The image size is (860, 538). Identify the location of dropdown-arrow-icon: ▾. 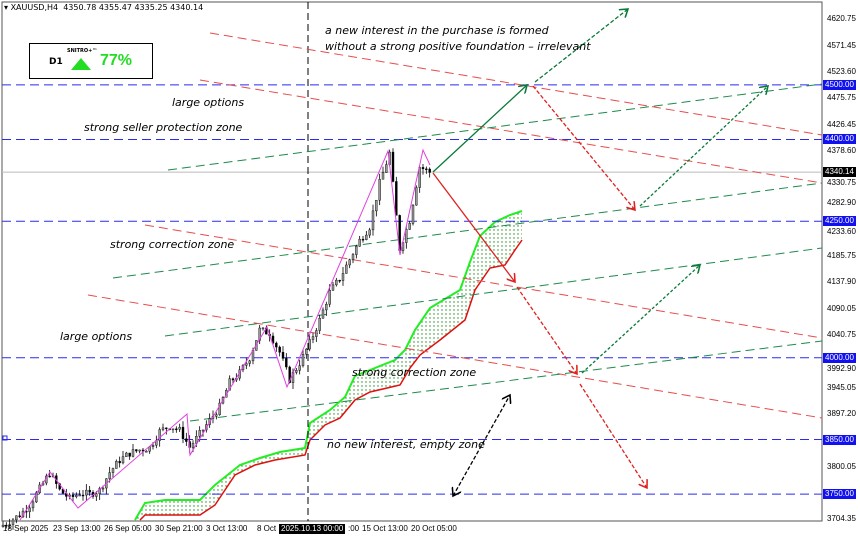
(7, 7).